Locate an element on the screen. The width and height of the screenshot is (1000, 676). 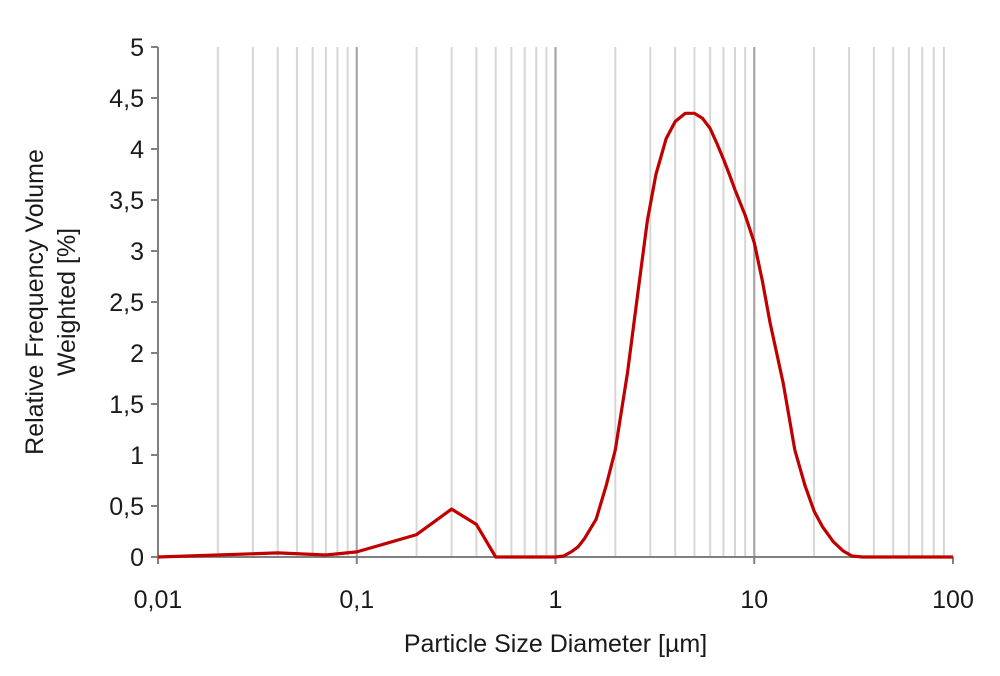
y-tick-label: 0 is located at coordinates (137, 558).